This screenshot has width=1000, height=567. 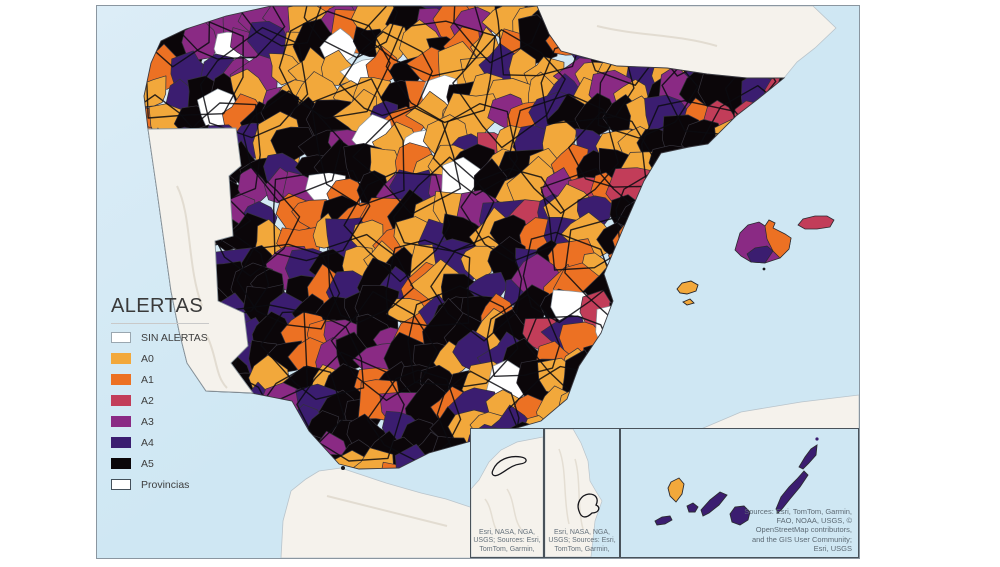 What do you see at coordinates (160, 323) in the screenshot?
I see `legend-separator` at bounding box center [160, 323].